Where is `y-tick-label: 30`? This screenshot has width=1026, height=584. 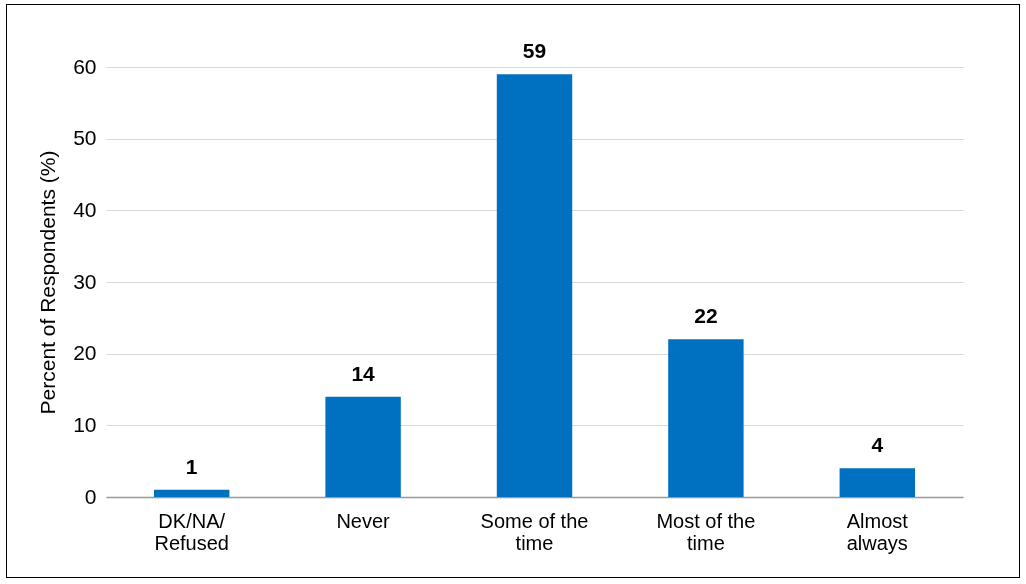 y-tick-label: 30 is located at coordinates (85, 281).